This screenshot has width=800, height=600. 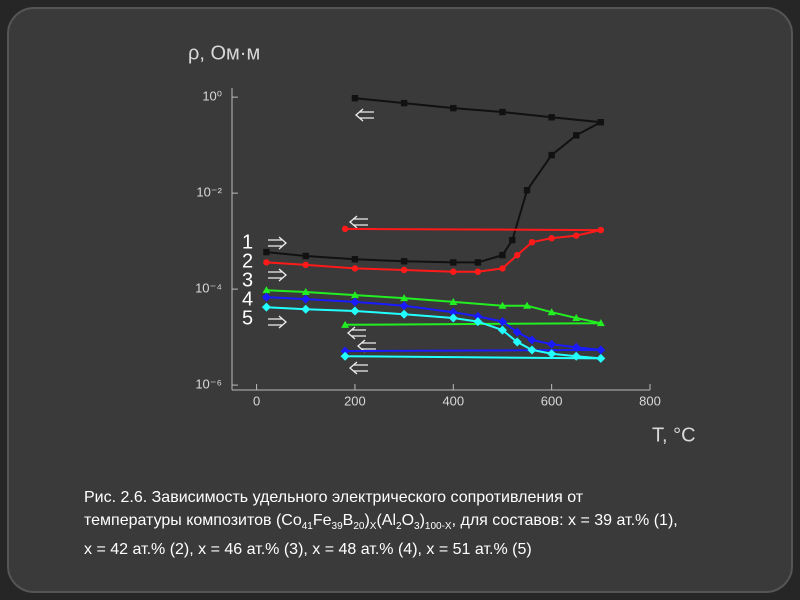 I want to click on y-tick-label: 10⁰, so click(x=212, y=96).